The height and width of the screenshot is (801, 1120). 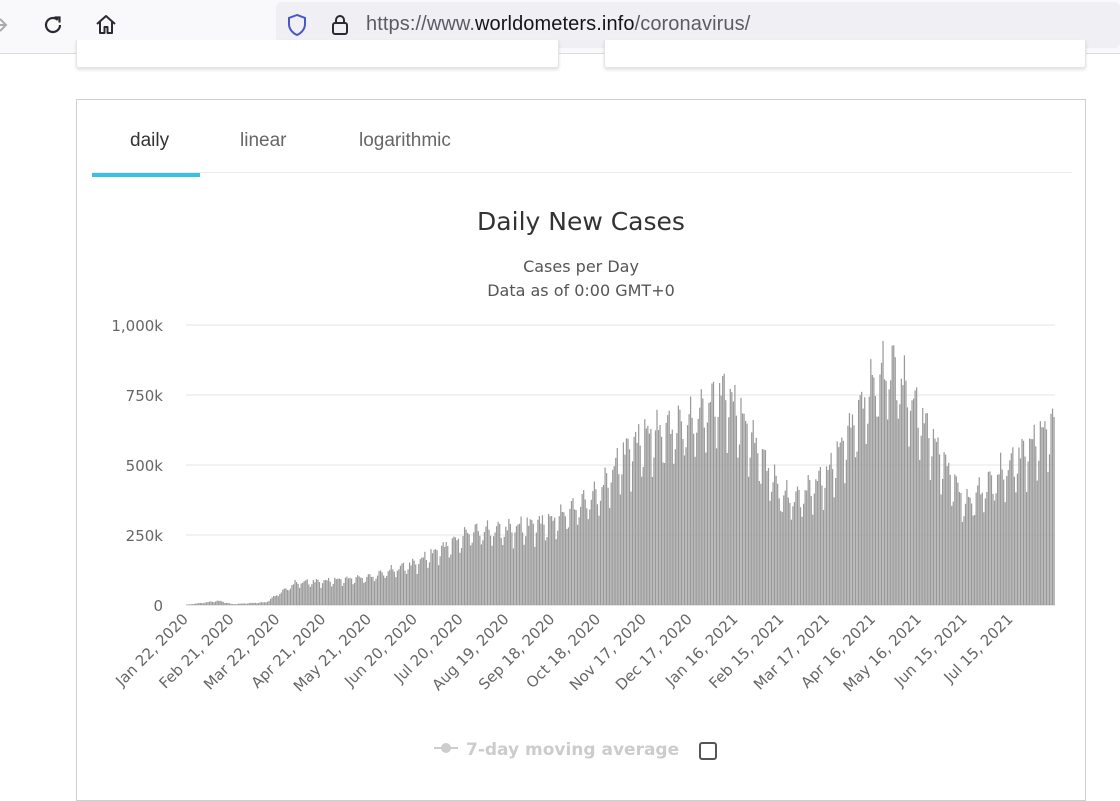 What do you see at coordinates (145, 466) in the screenshot?
I see `y-tick-label: 500k` at bounding box center [145, 466].